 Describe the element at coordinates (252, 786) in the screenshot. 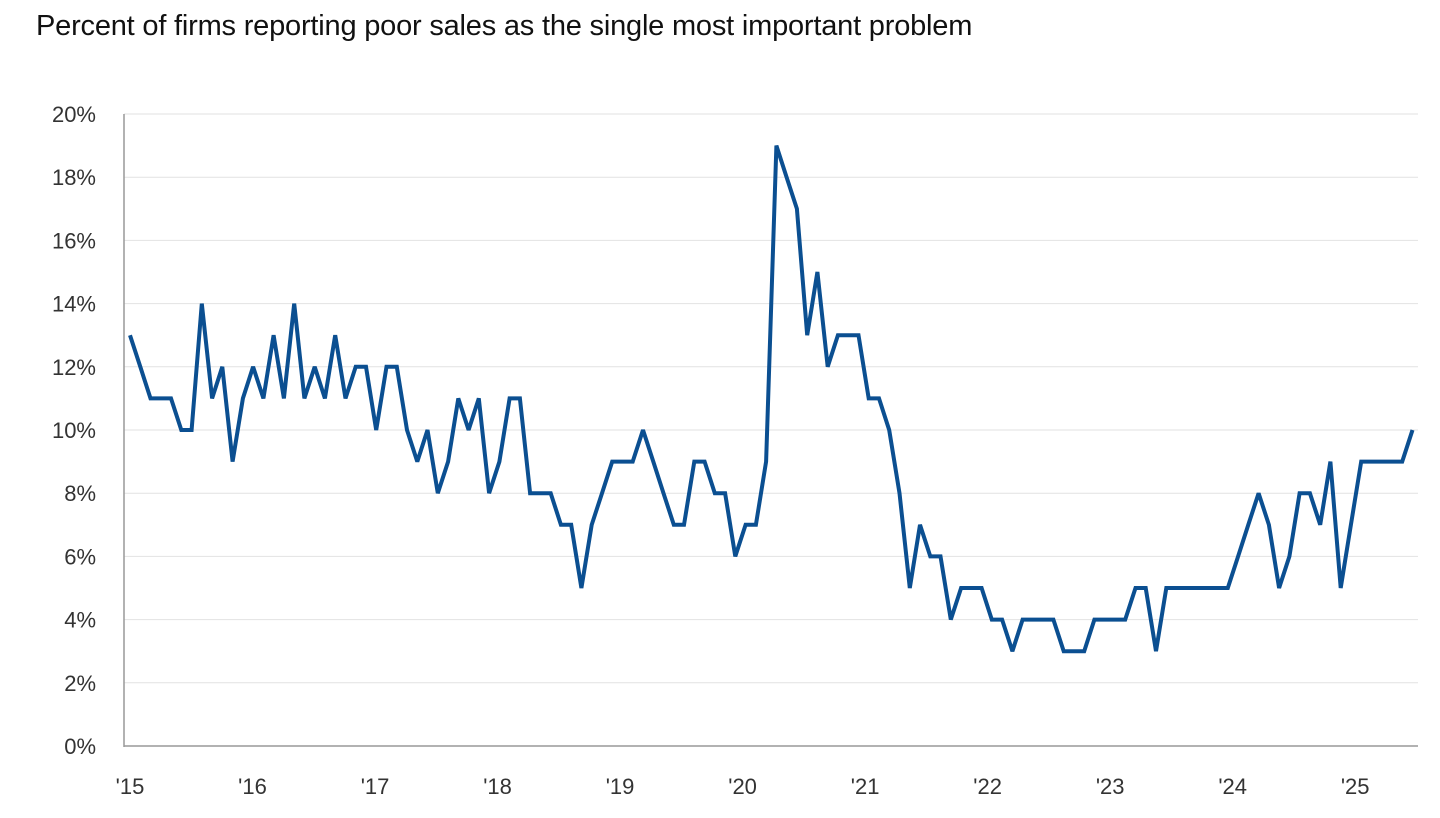

I see `x-tick-label: '16` at that location.